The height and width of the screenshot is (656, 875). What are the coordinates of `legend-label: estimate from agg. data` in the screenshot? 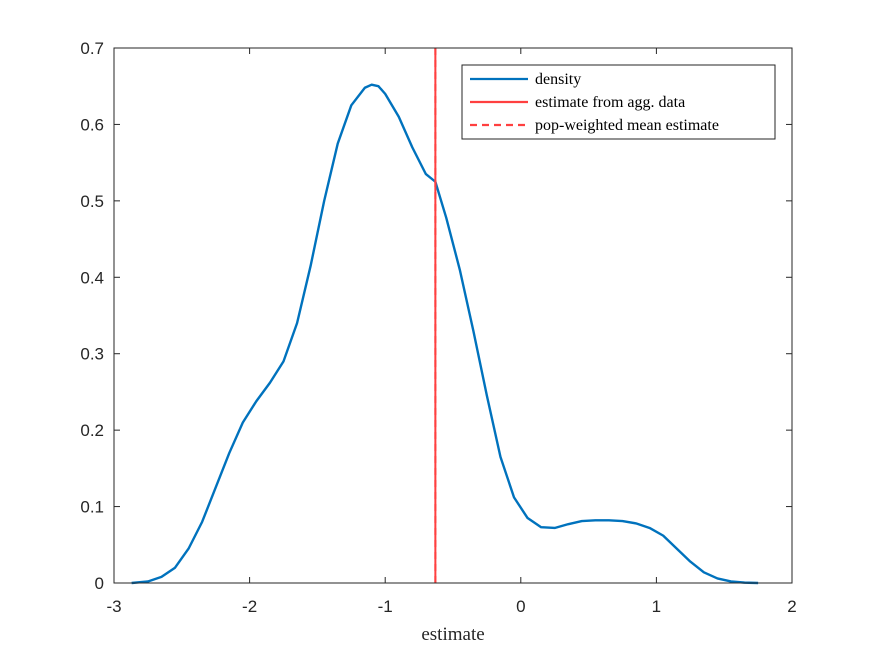 It's located at (610, 102).